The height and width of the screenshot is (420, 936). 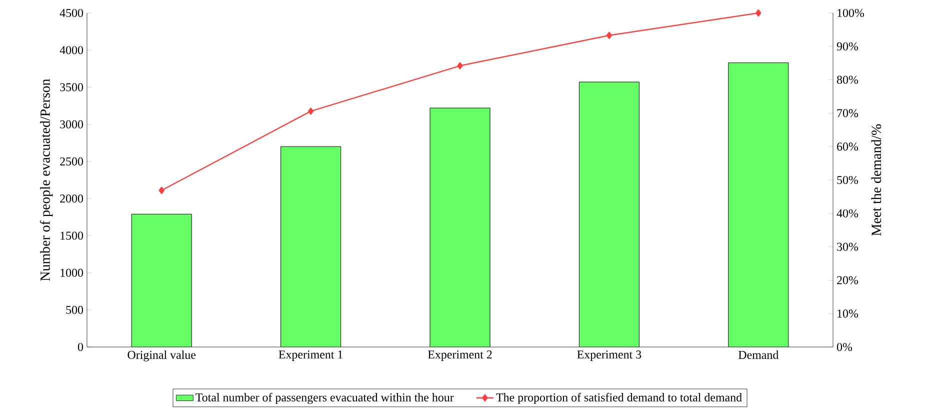 What do you see at coordinates (847, 113) in the screenshot?
I see `y2-tick-label: 70%` at bounding box center [847, 113].